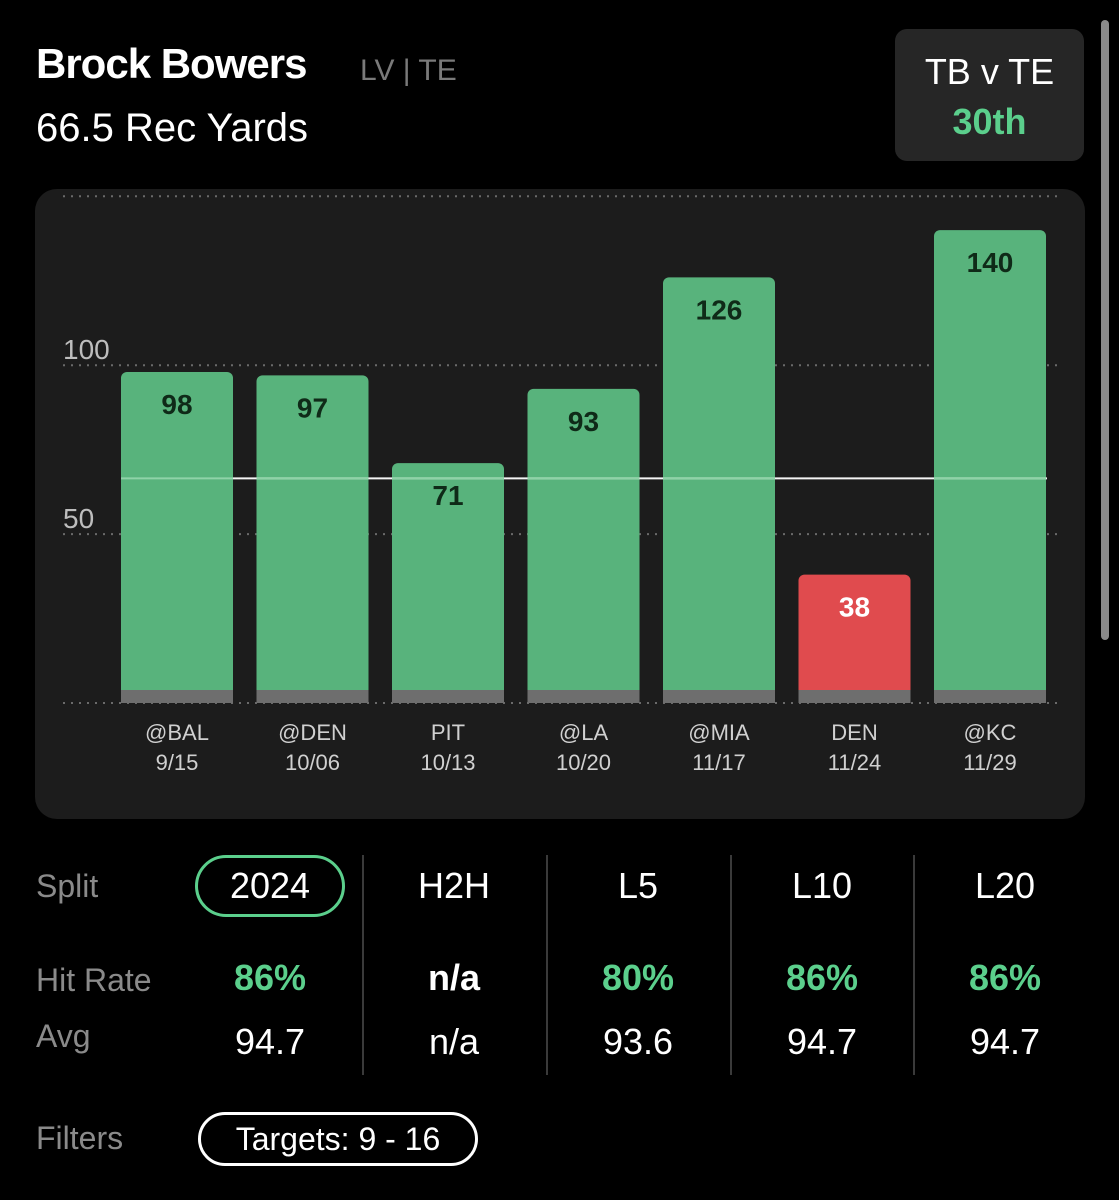 The height and width of the screenshot is (1200, 1119). I want to click on matchup-rank-card: TB v TE 30th, so click(989, 95).